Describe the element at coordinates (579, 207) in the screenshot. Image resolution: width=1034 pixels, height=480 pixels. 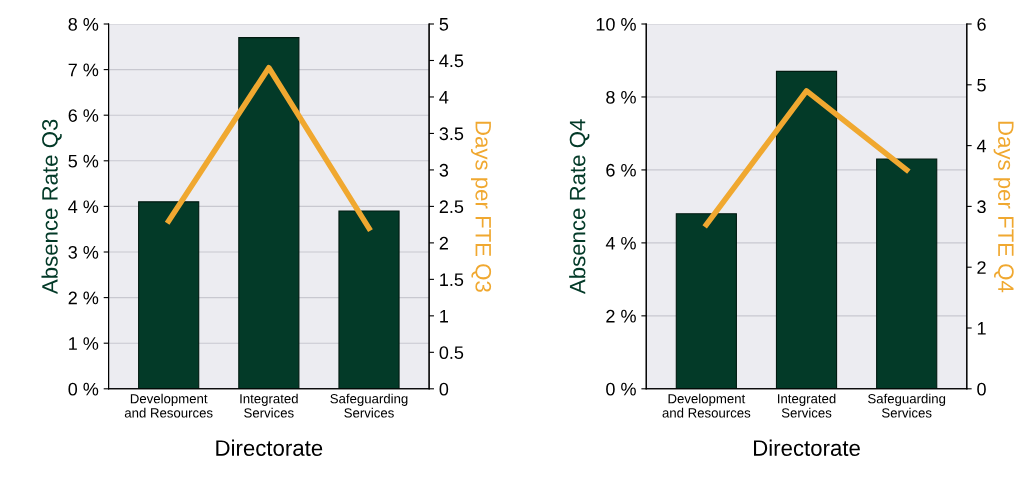
I see `y-axis-title: Absence Rate Q4` at that location.